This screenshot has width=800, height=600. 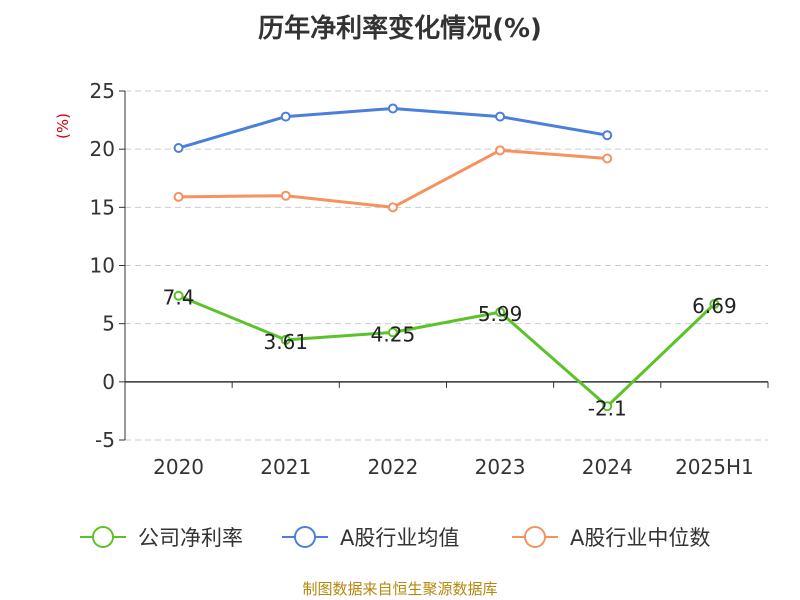 I want to click on chart-title: 历年净利率变化情况(%), so click(x=400, y=29).